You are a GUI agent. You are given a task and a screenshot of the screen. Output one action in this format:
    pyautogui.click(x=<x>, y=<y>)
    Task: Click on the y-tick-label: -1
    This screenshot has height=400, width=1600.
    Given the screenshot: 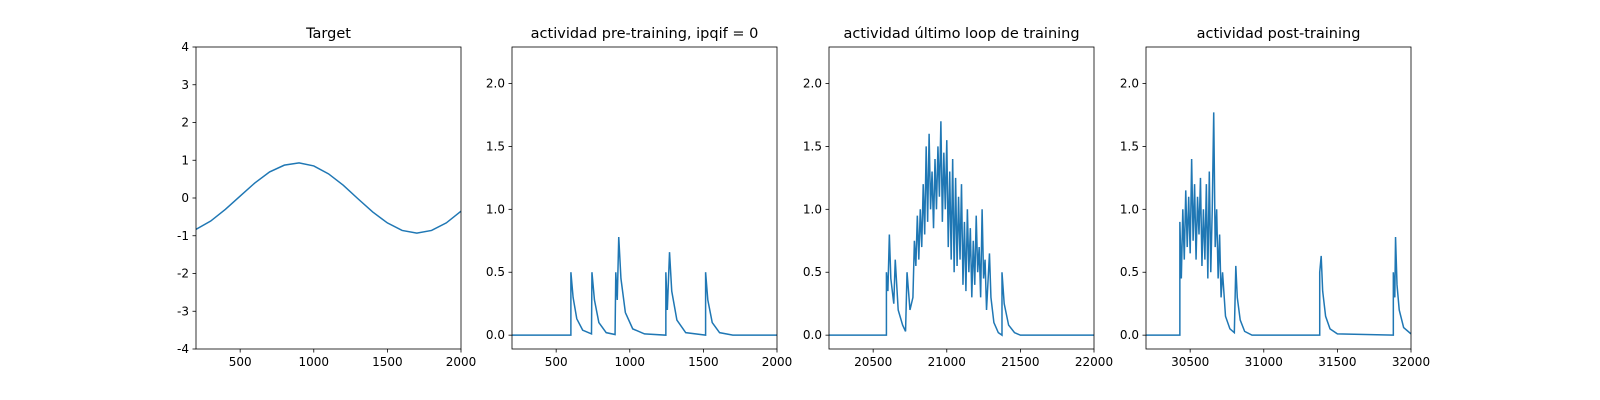 What is the action you would take?
    pyautogui.click(x=183, y=236)
    